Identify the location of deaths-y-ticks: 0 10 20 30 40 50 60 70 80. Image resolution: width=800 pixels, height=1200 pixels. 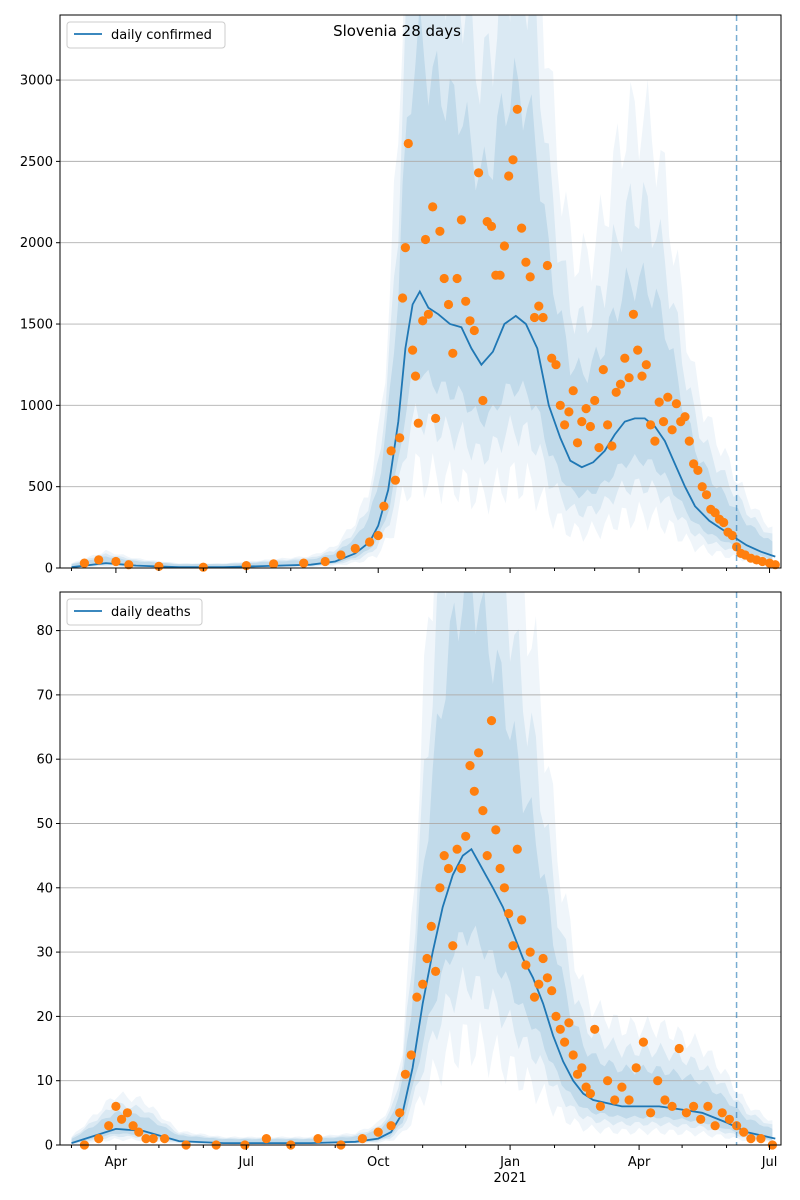
(48, 889).